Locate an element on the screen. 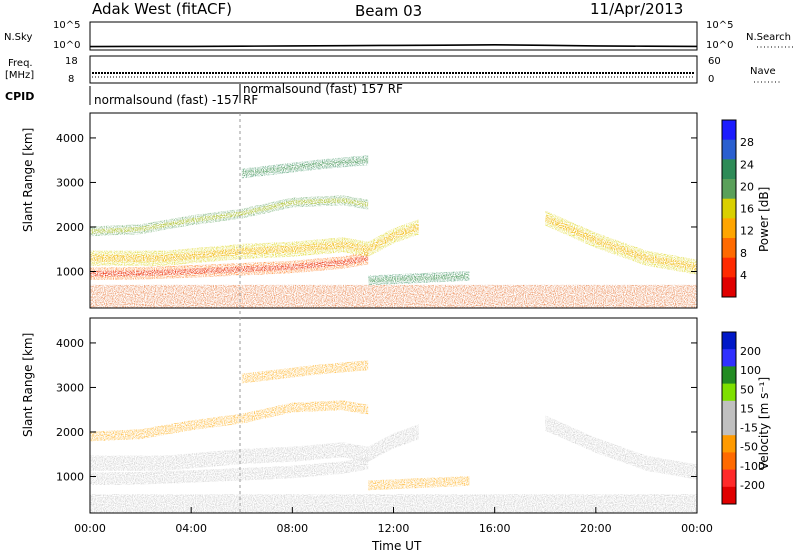 The height and width of the screenshot is (558, 800). cpid-segment-2: normalsound (fast) 157 RF is located at coordinates (323, 89).